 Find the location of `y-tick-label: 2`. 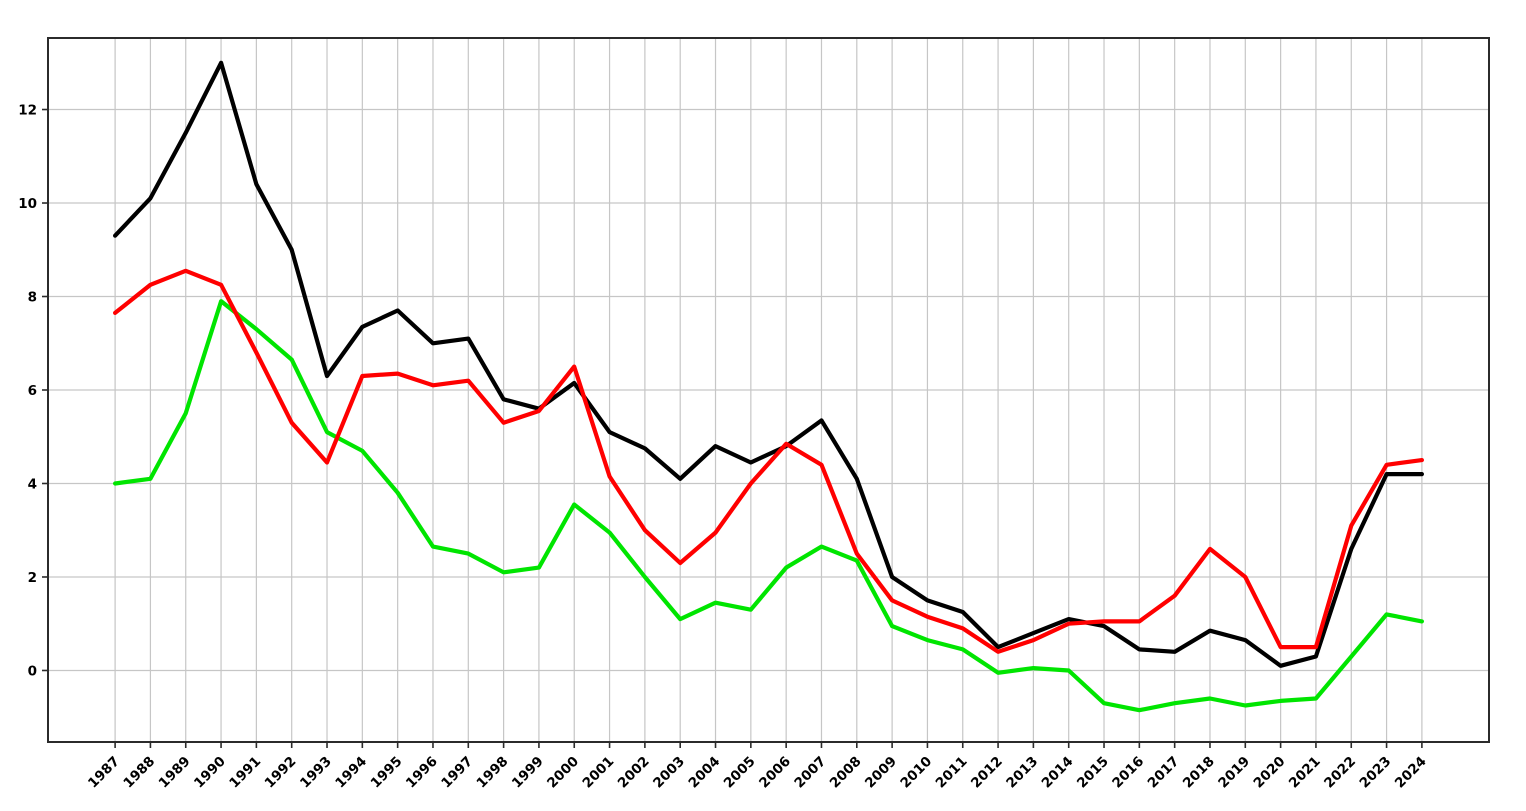

y-tick-label: 2 is located at coordinates (32, 578).